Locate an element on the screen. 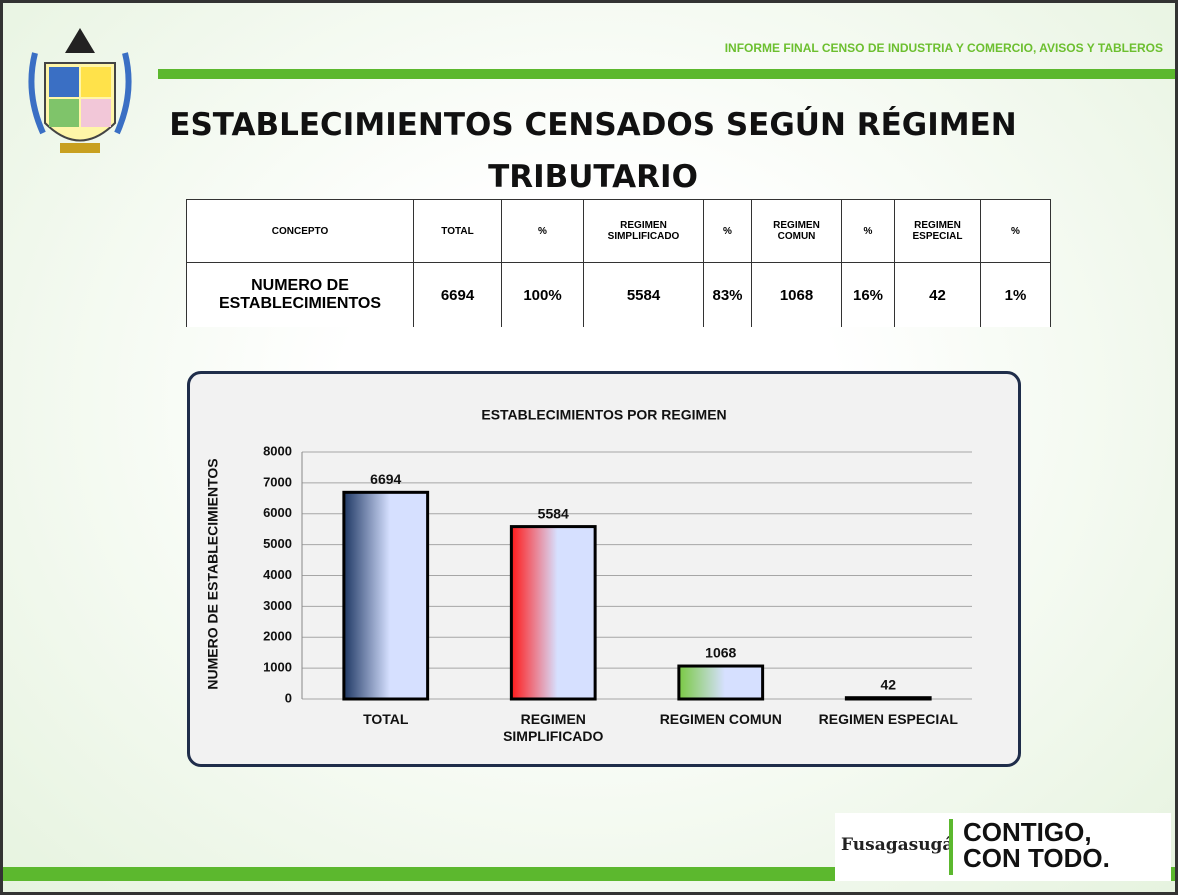 The image size is (1178, 895). x-tick-label: TOTAL is located at coordinates (386, 719).